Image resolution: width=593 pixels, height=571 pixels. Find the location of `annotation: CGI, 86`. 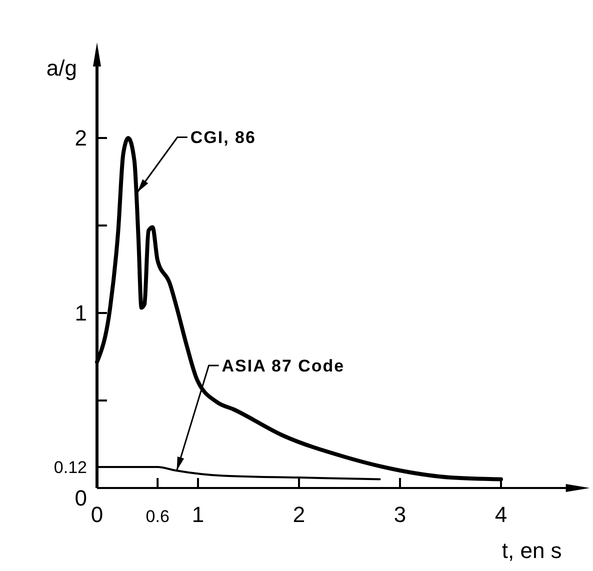

annotation: CGI, 86 is located at coordinates (223, 138).